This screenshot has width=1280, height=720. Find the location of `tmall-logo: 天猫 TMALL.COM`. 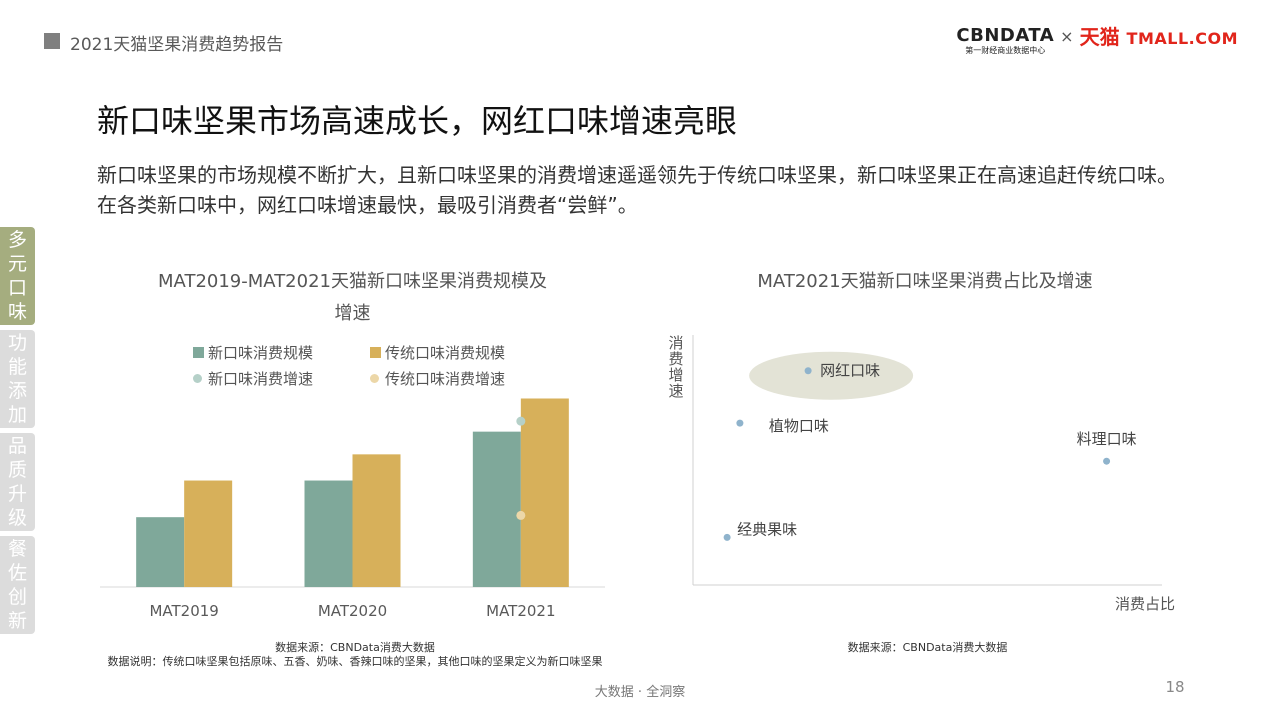

tmall-logo: 天猫 TMALL.COM is located at coordinates (1159, 38).